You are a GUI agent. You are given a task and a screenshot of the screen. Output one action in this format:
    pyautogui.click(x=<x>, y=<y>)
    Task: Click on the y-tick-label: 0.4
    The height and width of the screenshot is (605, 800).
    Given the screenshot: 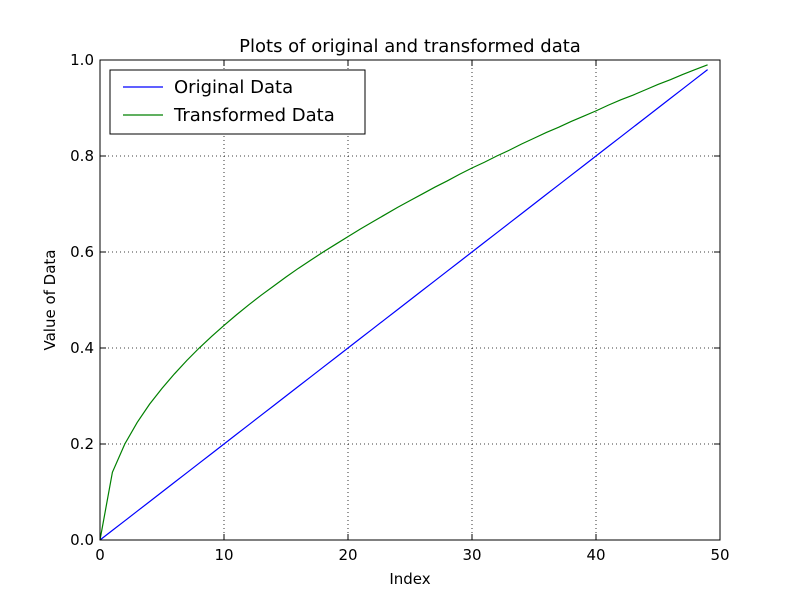 What is the action you would take?
    pyautogui.click(x=82, y=348)
    